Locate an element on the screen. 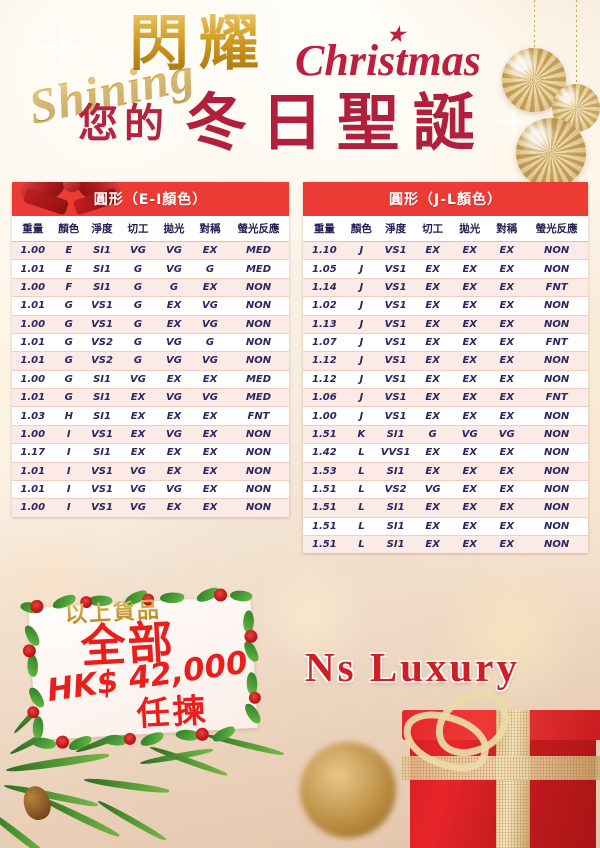 The image size is (600, 848). col-header-weight: 重量 is located at coordinates (324, 229).